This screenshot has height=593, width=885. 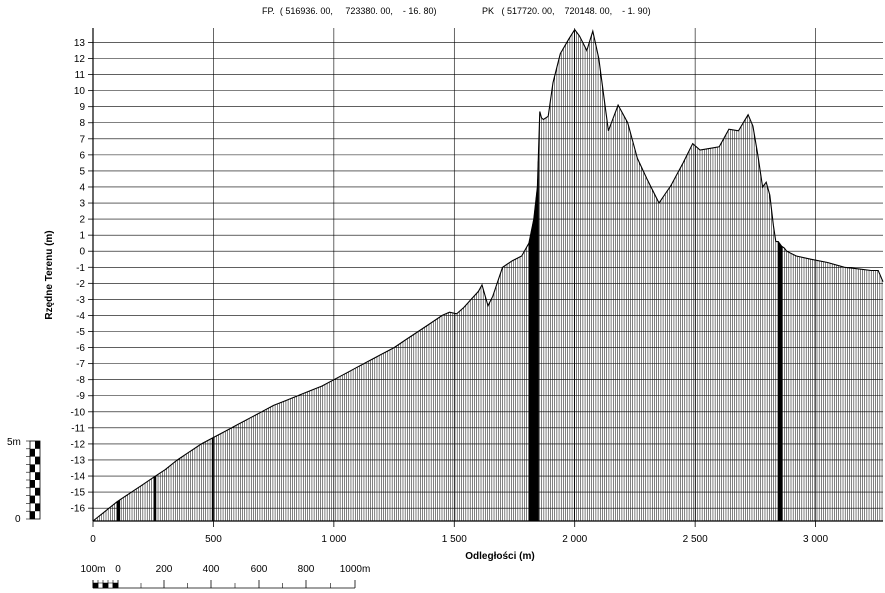 What do you see at coordinates (82, 220) in the screenshot?
I see `y-tick-label: 2` at bounding box center [82, 220].